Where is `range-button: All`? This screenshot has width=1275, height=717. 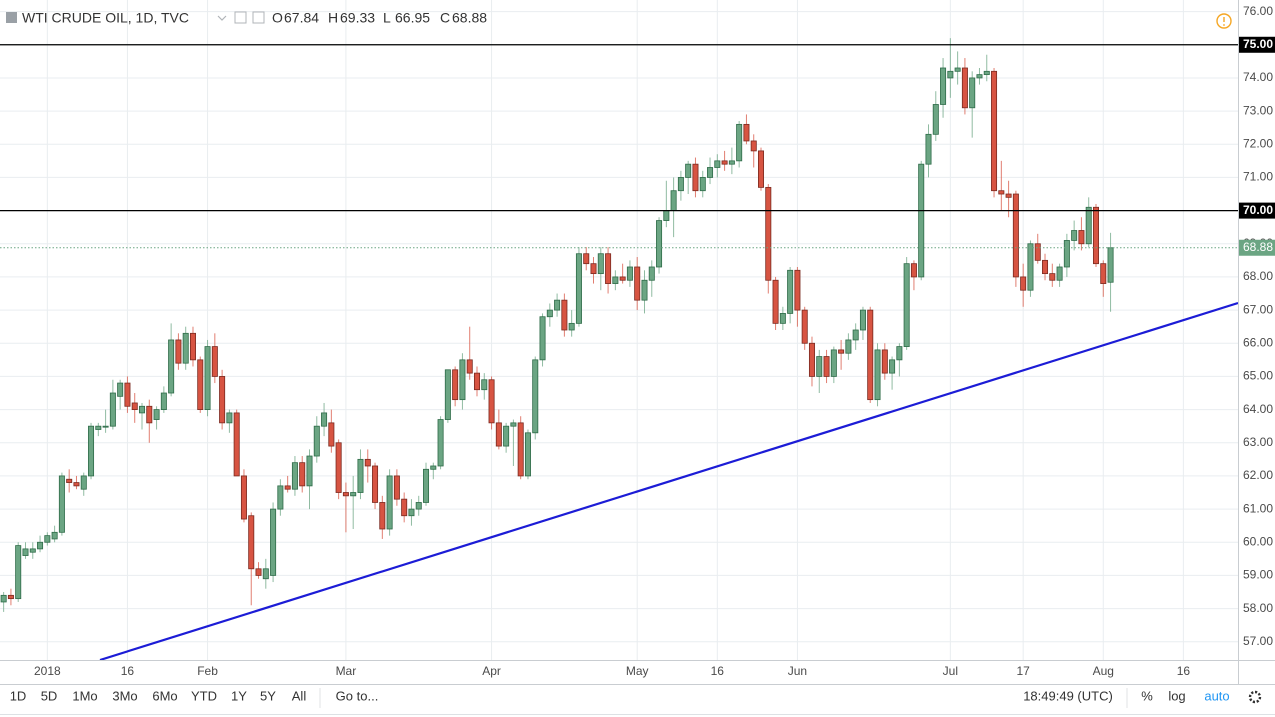
range-button: All is located at coordinates (299, 695).